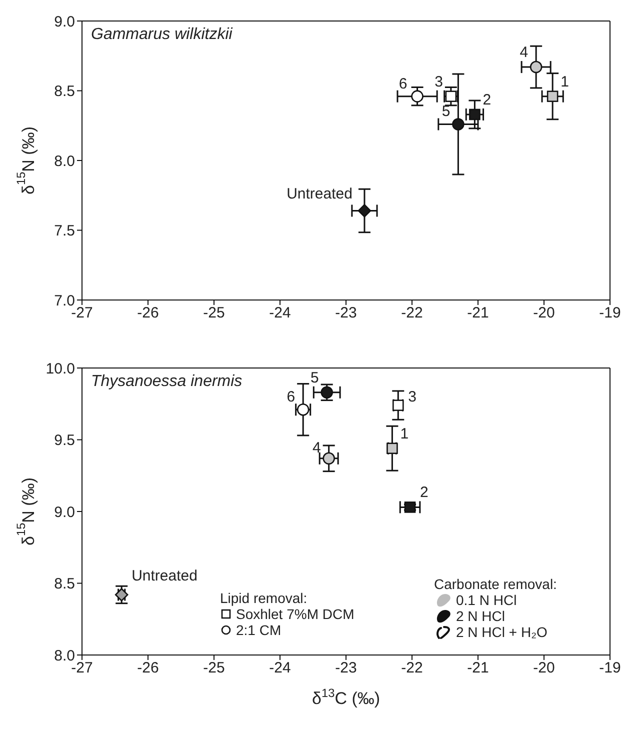 The image size is (633, 733). Describe the element at coordinates (346, 697) in the screenshot. I see `x-axis-title: δ$^{13}$C (‰)` at that location.